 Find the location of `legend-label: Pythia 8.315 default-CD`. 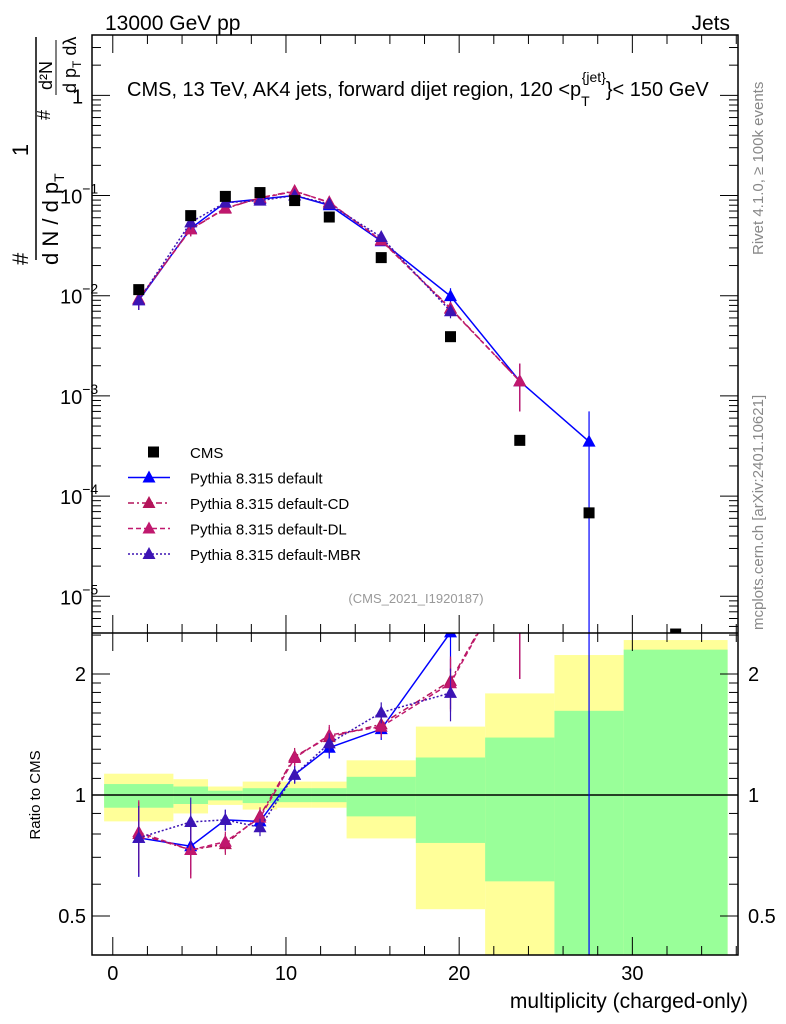

legend-label: Pythia 8.315 default-CD is located at coordinates (269, 504).